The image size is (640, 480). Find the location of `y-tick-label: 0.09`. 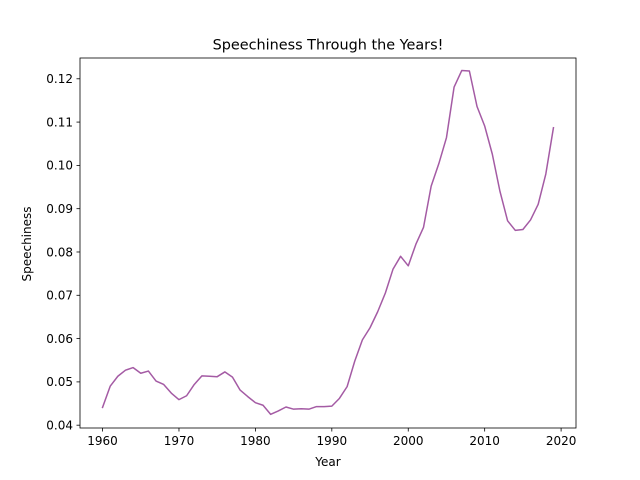

y-tick-label: 0.09 is located at coordinates (59, 209).